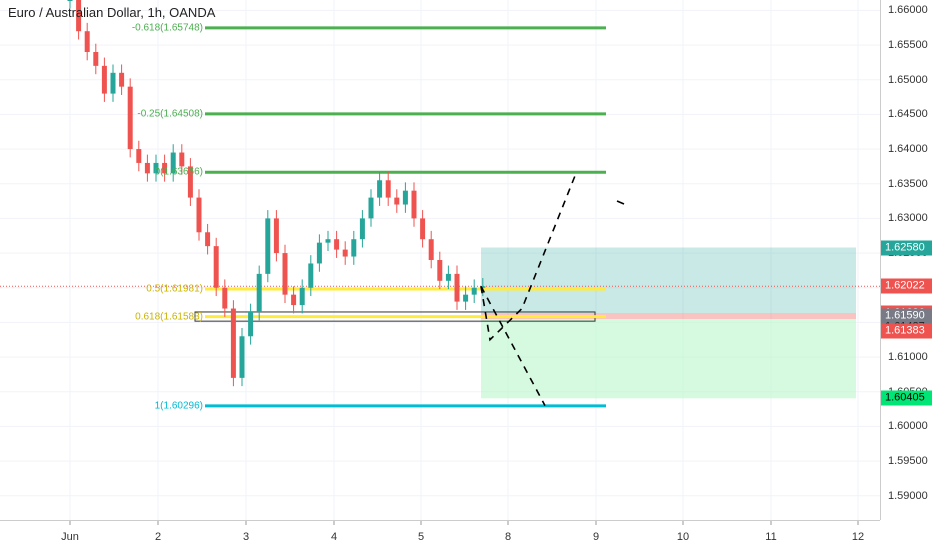 This screenshot has width=932, height=555. I want to click on y-tick-label: 1.65500, so click(908, 45).